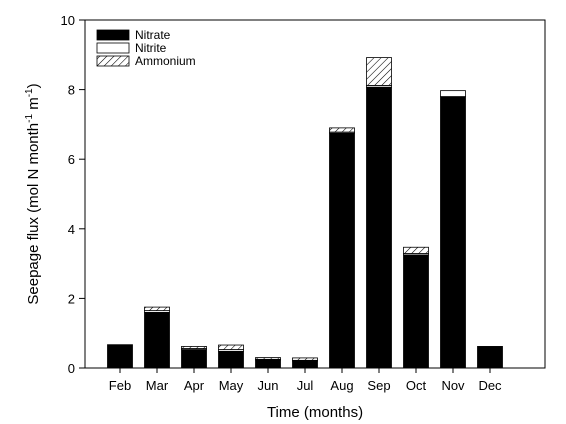 This screenshot has width=566, height=424. I want to click on x-axis-label: Time (months), so click(315, 412).